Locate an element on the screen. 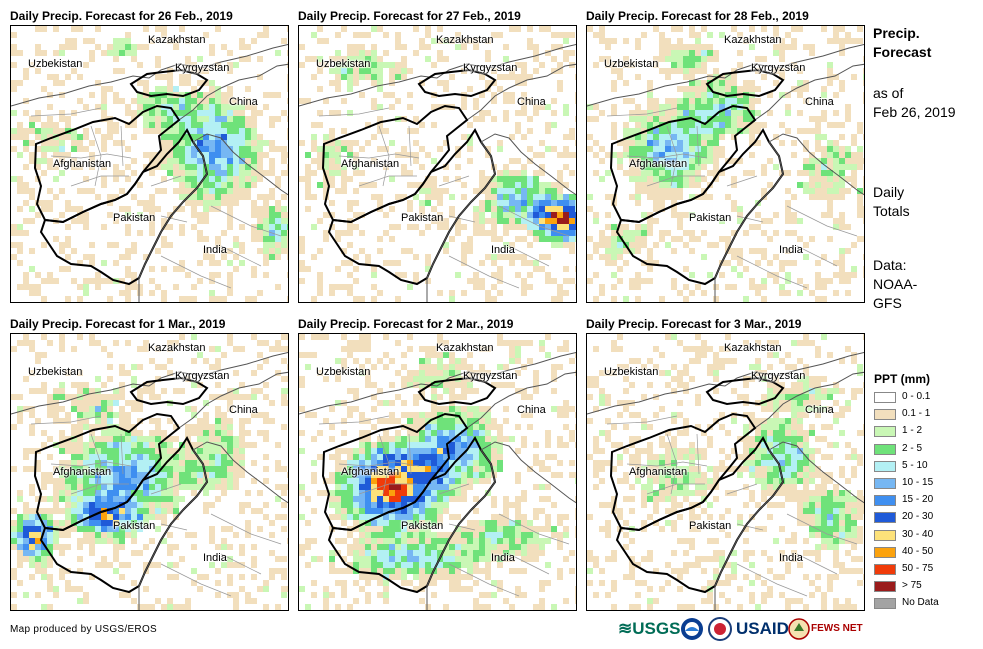 Image resolution: width=983 pixels, height=649 pixels. sidebar-data-line3: GFS is located at coordinates (887, 303).